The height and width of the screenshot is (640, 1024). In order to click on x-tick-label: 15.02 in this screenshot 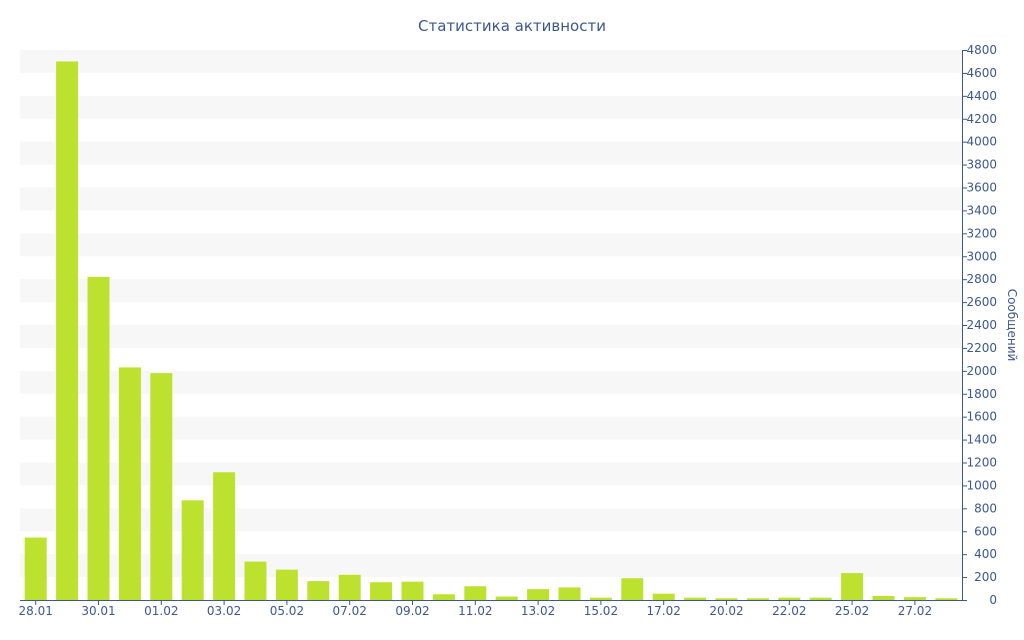, I will do `click(601, 611)`.